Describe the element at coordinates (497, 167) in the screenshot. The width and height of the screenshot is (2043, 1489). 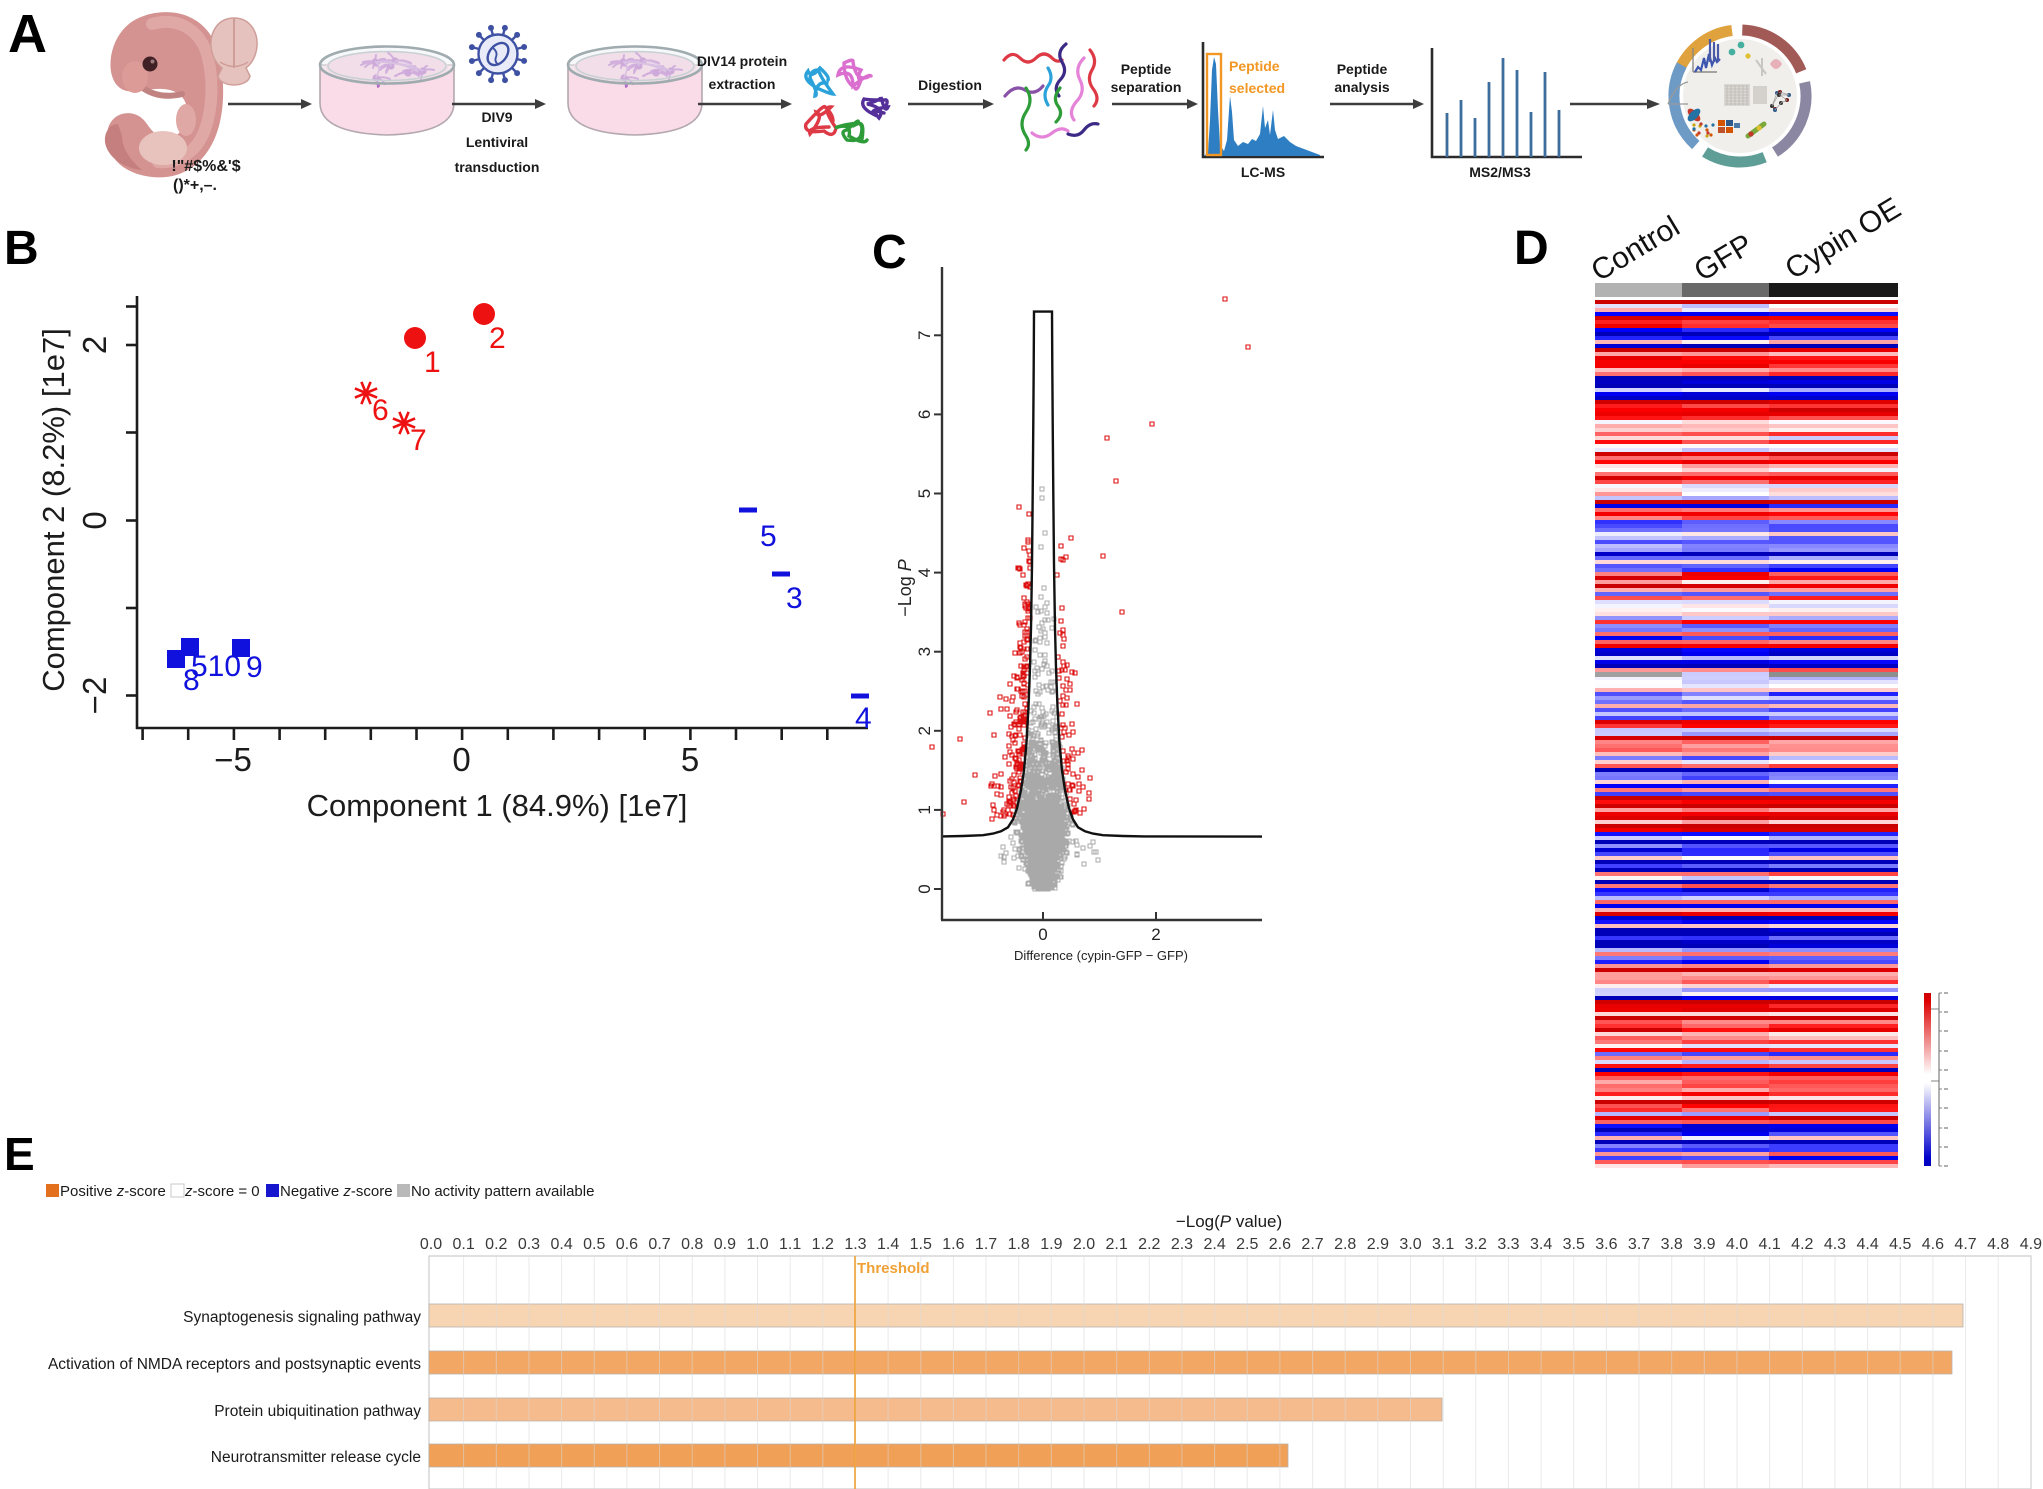
I see `svg-text: transduction` at that location.